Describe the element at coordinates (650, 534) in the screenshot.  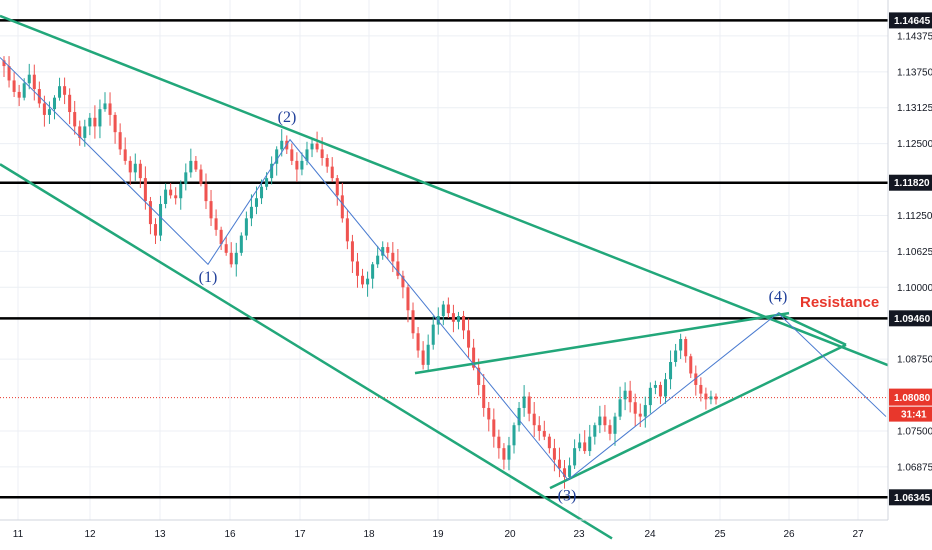
I see `x-tick-label: 24` at that location.